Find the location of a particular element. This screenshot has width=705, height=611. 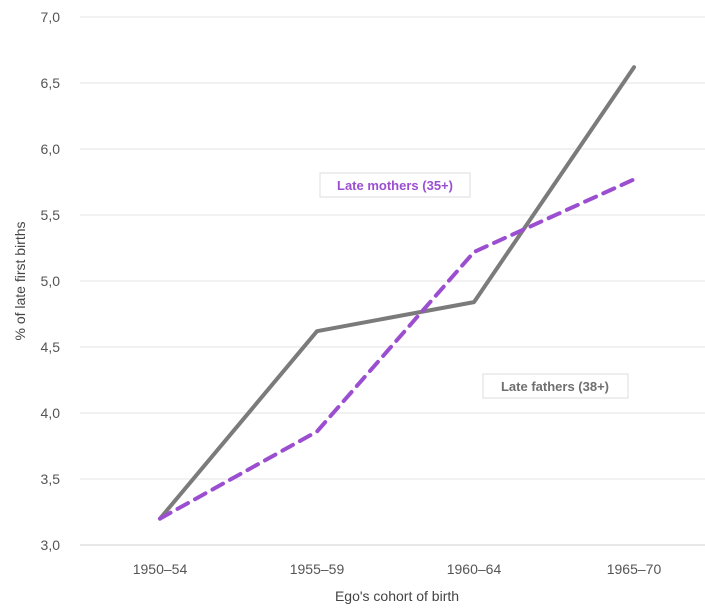

legend-label-late-mothers: Late mothers (35+) is located at coordinates (395, 185).